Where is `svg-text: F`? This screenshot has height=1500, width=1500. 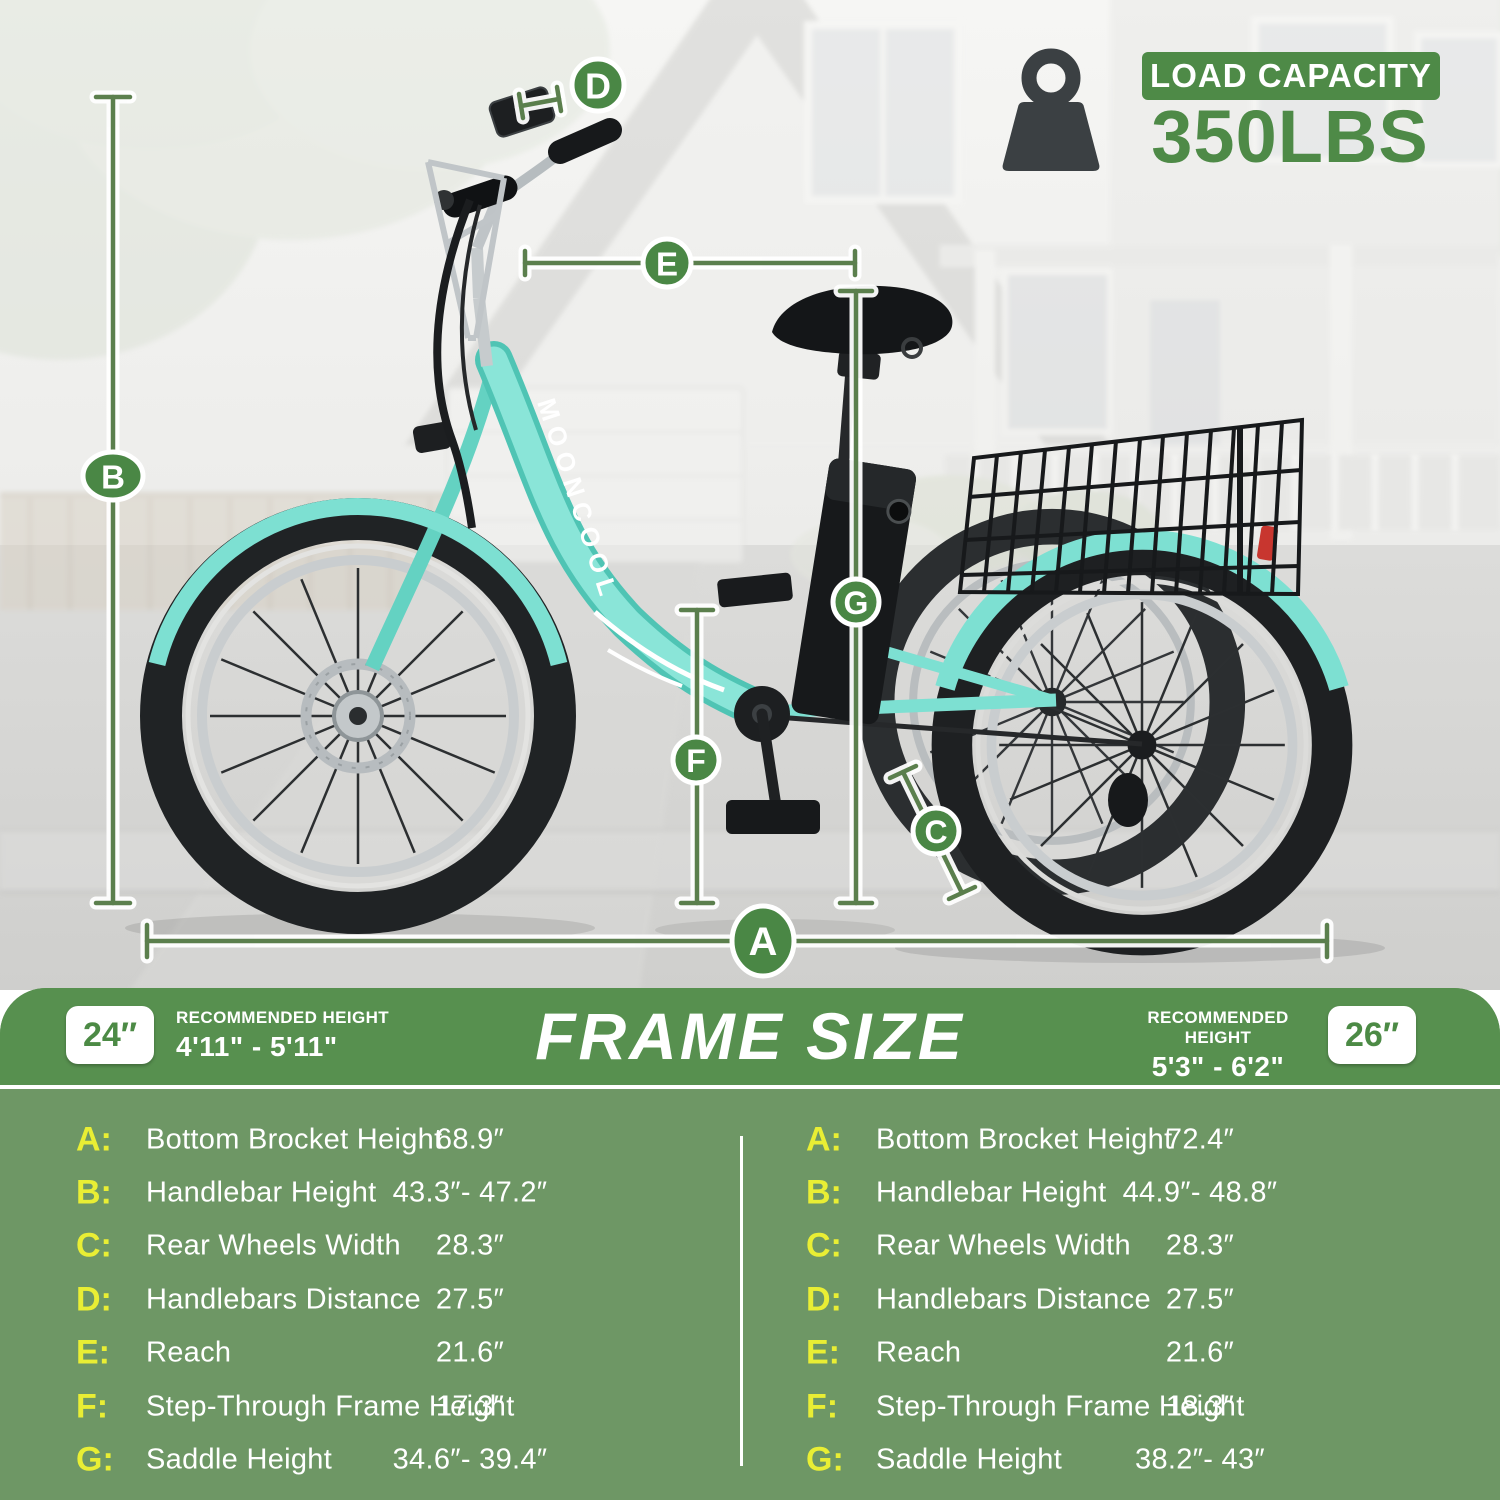
svg-text: F is located at coordinates (696, 761).